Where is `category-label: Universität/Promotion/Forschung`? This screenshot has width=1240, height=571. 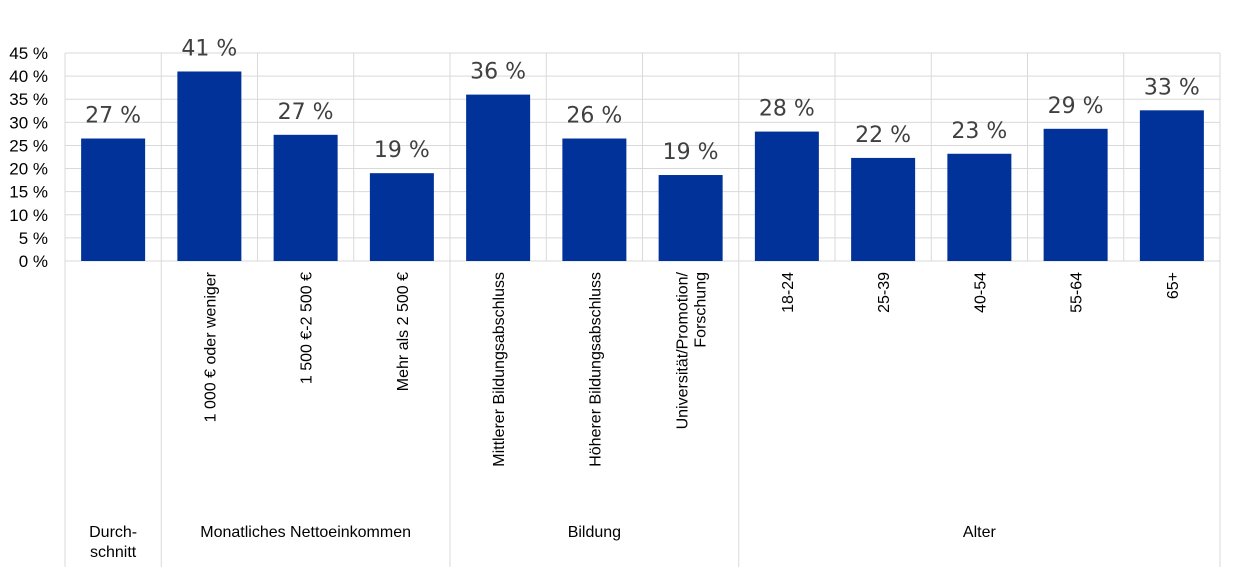
category-label: Universität/Promotion/Forschung is located at coordinates (692, 350).